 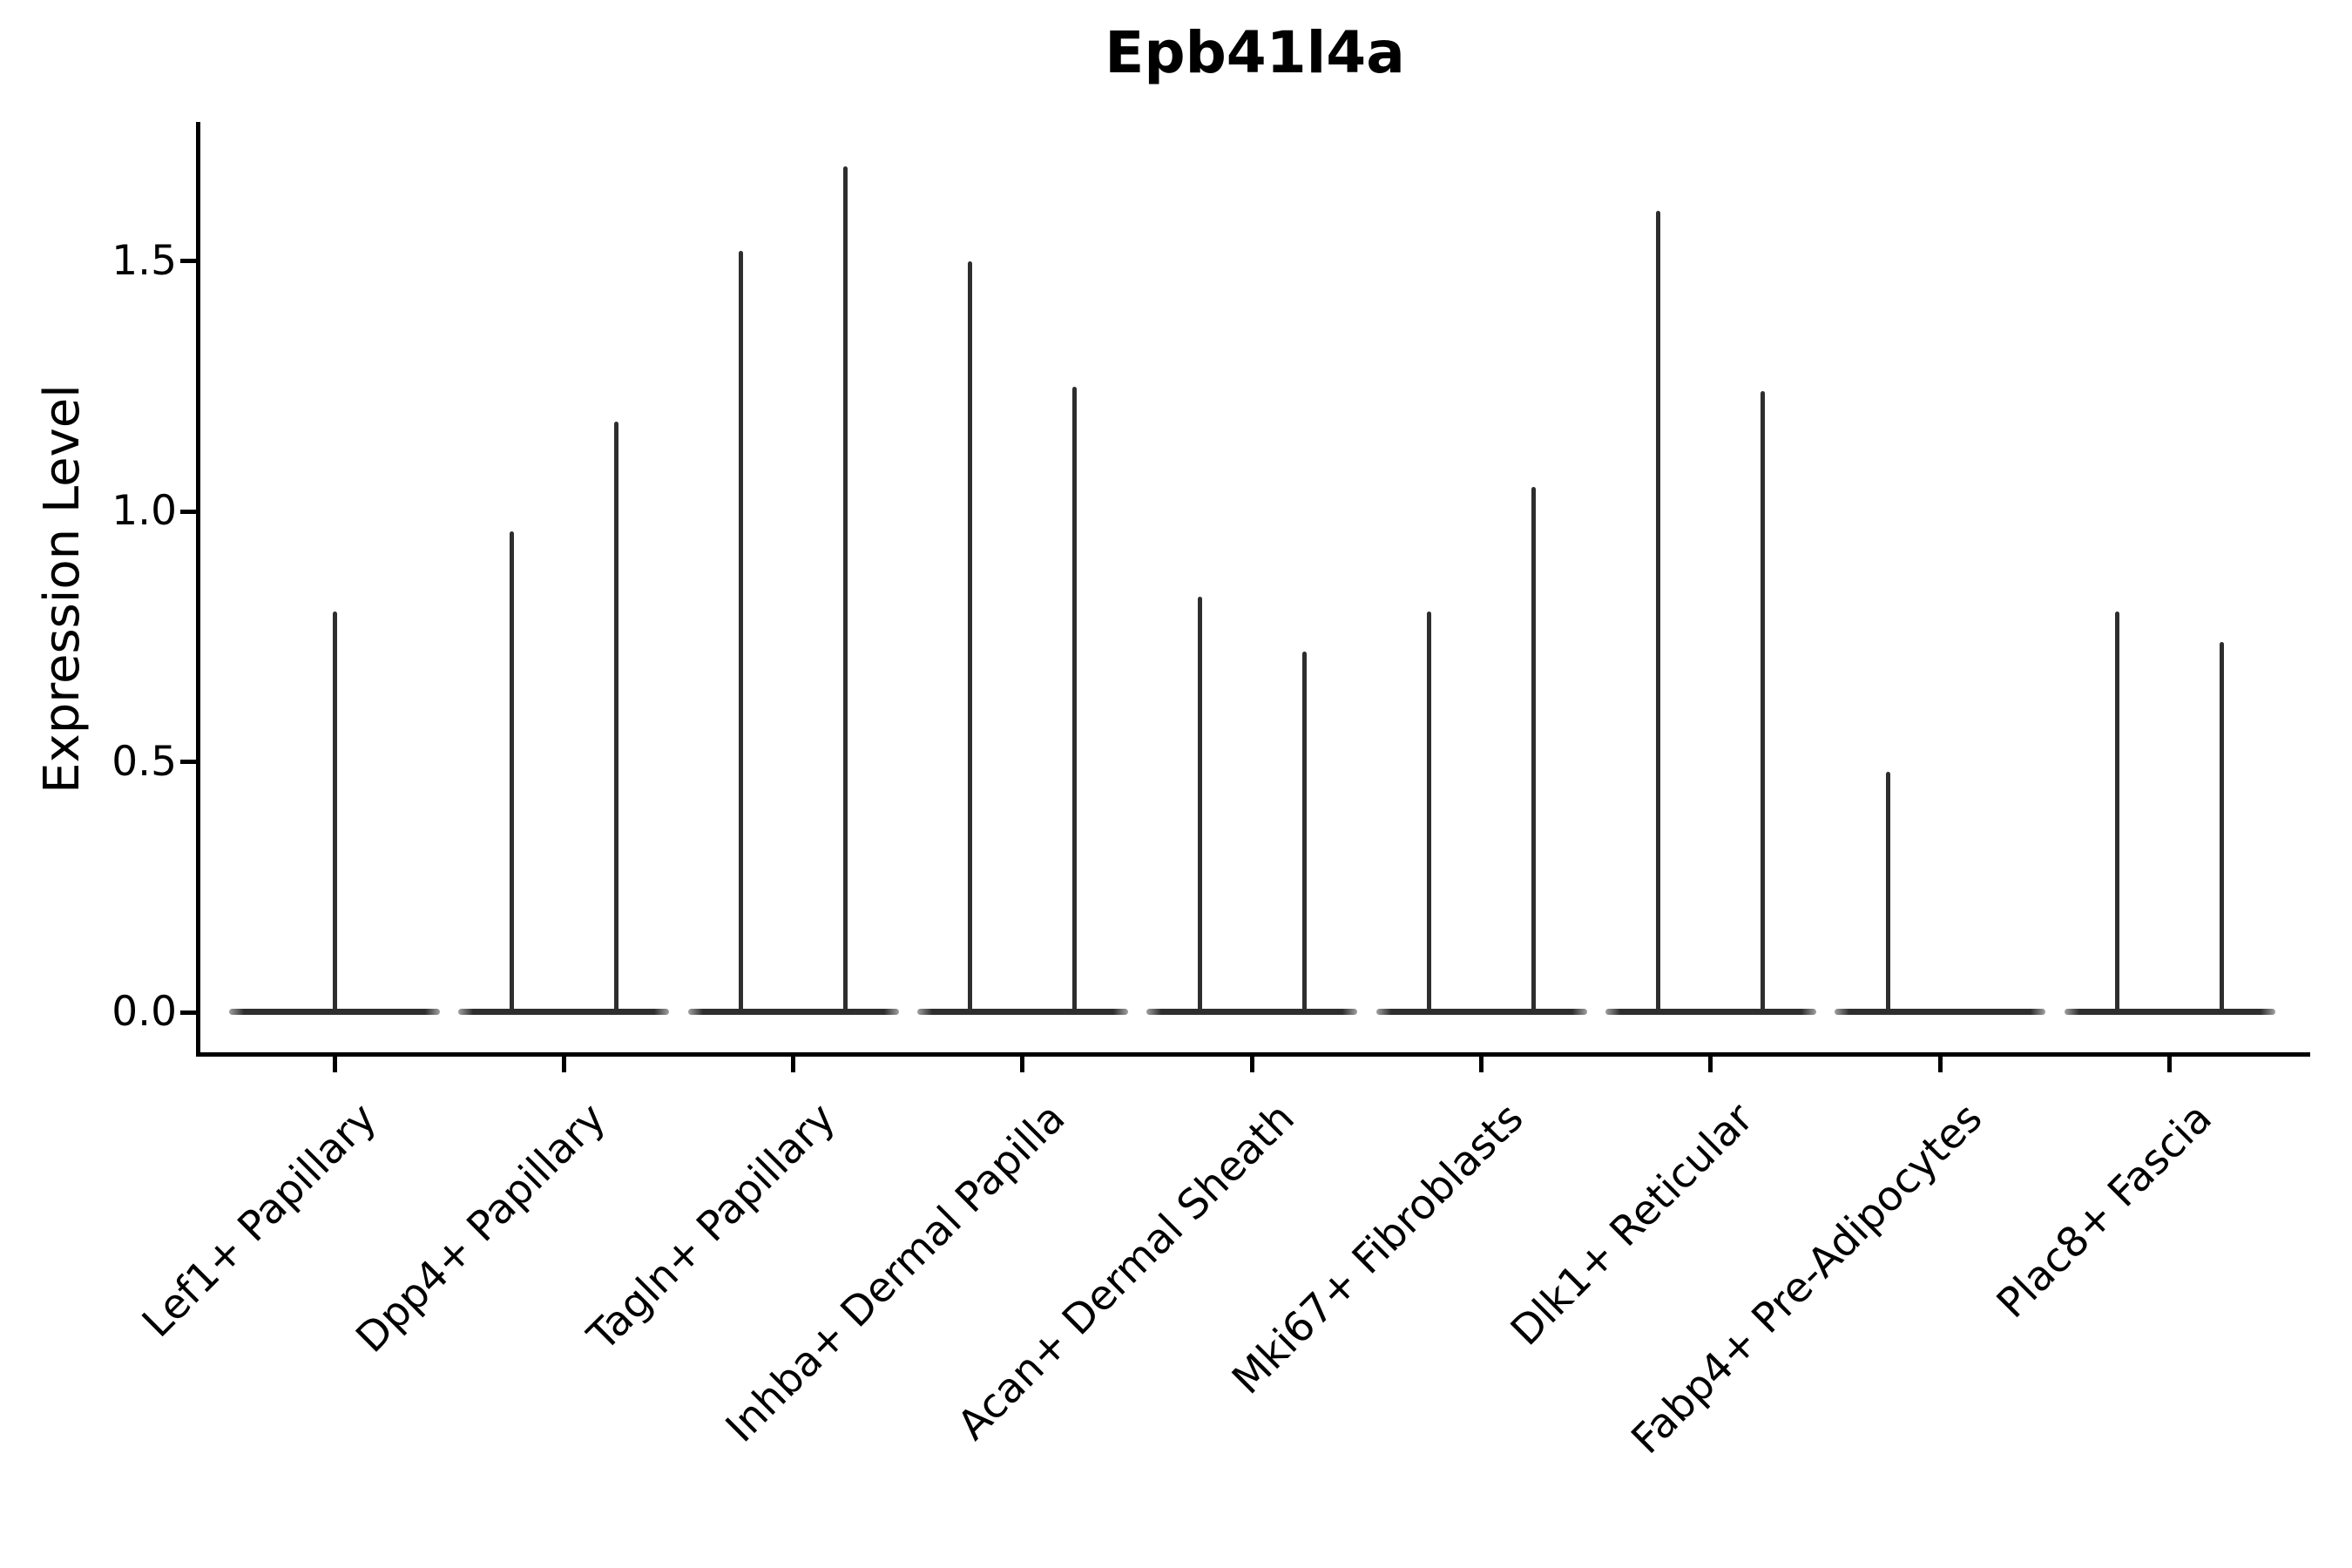 What do you see at coordinates (145, 1012) in the screenshot?
I see `y-tick-label: 0.0` at bounding box center [145, 1012].